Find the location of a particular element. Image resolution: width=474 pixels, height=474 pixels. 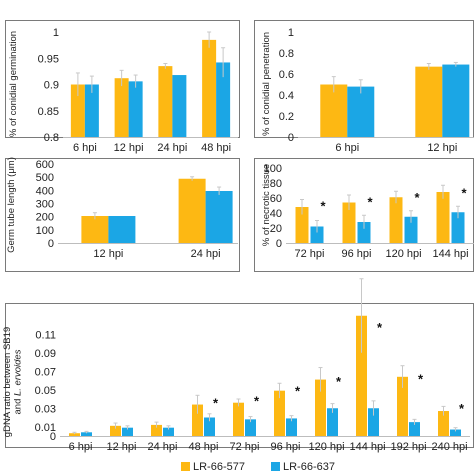

y-tick-label: 0.07 is located at coordinates (45, 372).